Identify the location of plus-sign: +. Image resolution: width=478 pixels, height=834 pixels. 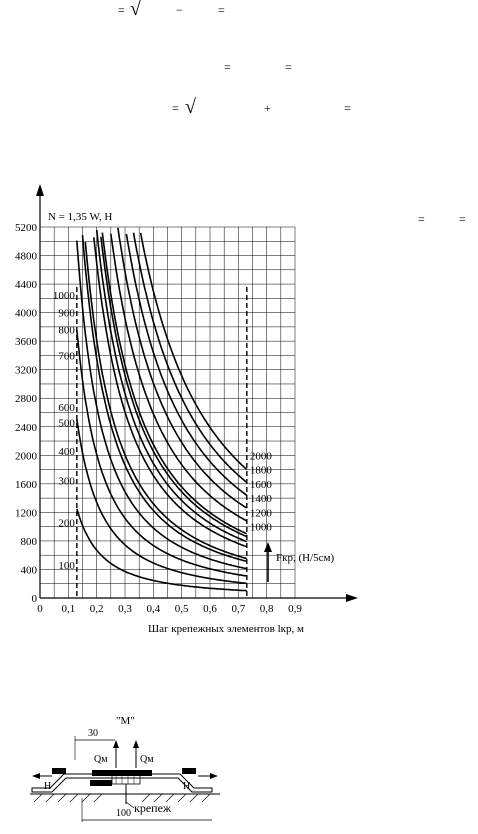
(267, 108).